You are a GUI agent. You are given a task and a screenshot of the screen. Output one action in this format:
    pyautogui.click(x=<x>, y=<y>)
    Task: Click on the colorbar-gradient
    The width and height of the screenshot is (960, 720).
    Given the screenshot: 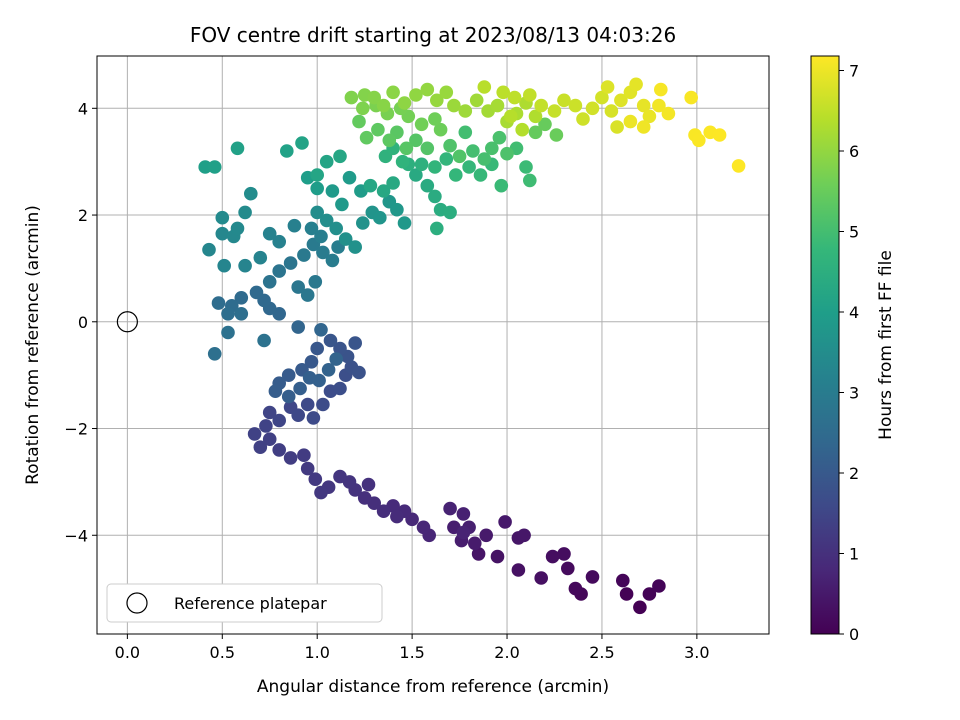 What is the action you would take?
    pyautogui.click(x=825, y=345)
    